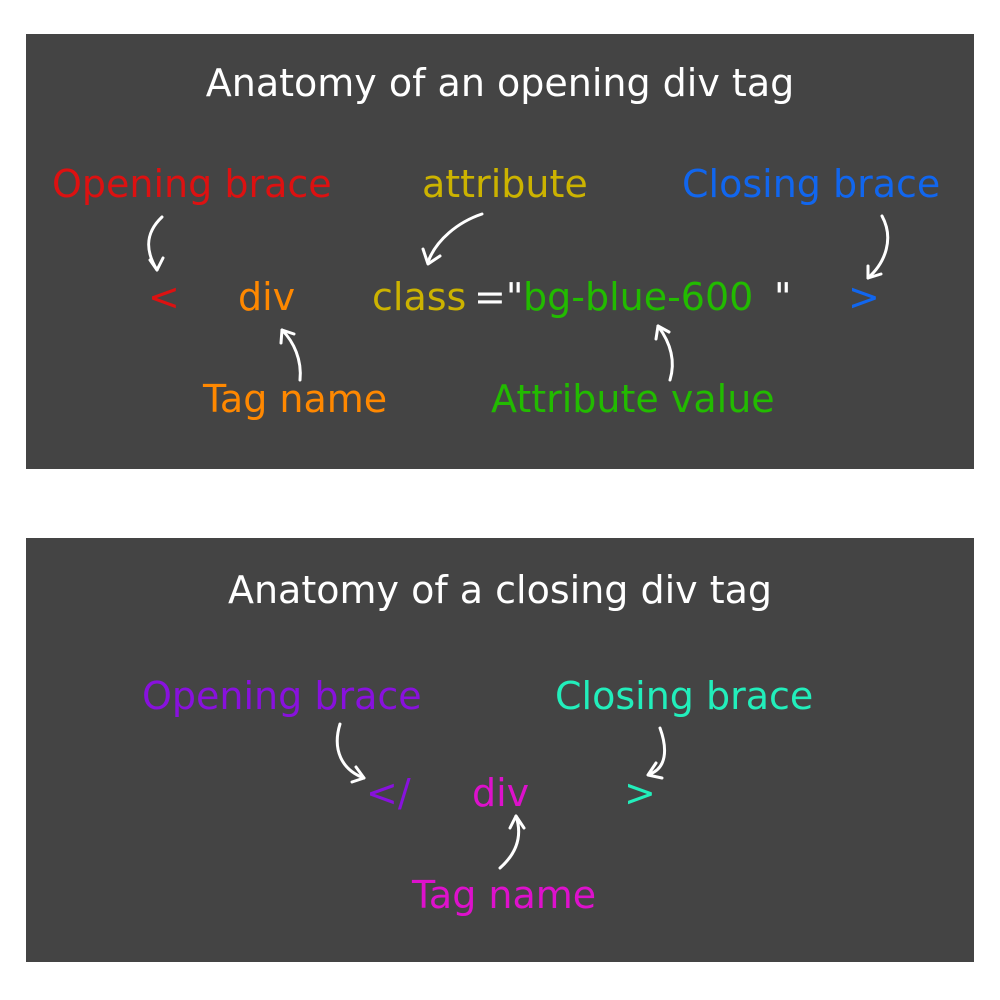 Image resolution: width=1000 pixels, height=1000 pixels. Describe the element at coordinates (192, 184) in the screenshot. I see `opening-brace-label: Opening brace` at that location.